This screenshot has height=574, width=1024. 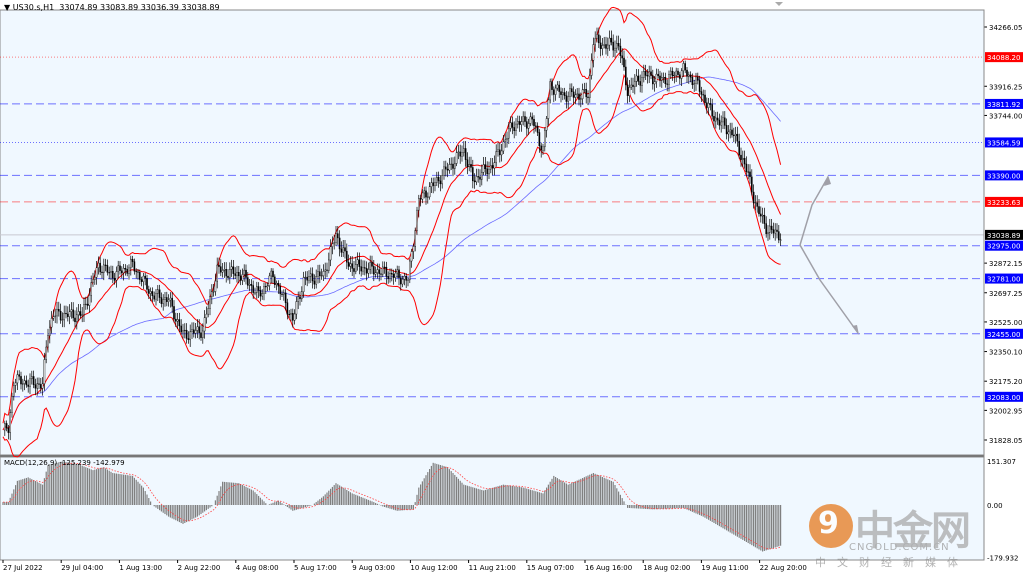 I want to click on watermark-url: CNGOLD.COM.CN, so click(x=899, y=547).